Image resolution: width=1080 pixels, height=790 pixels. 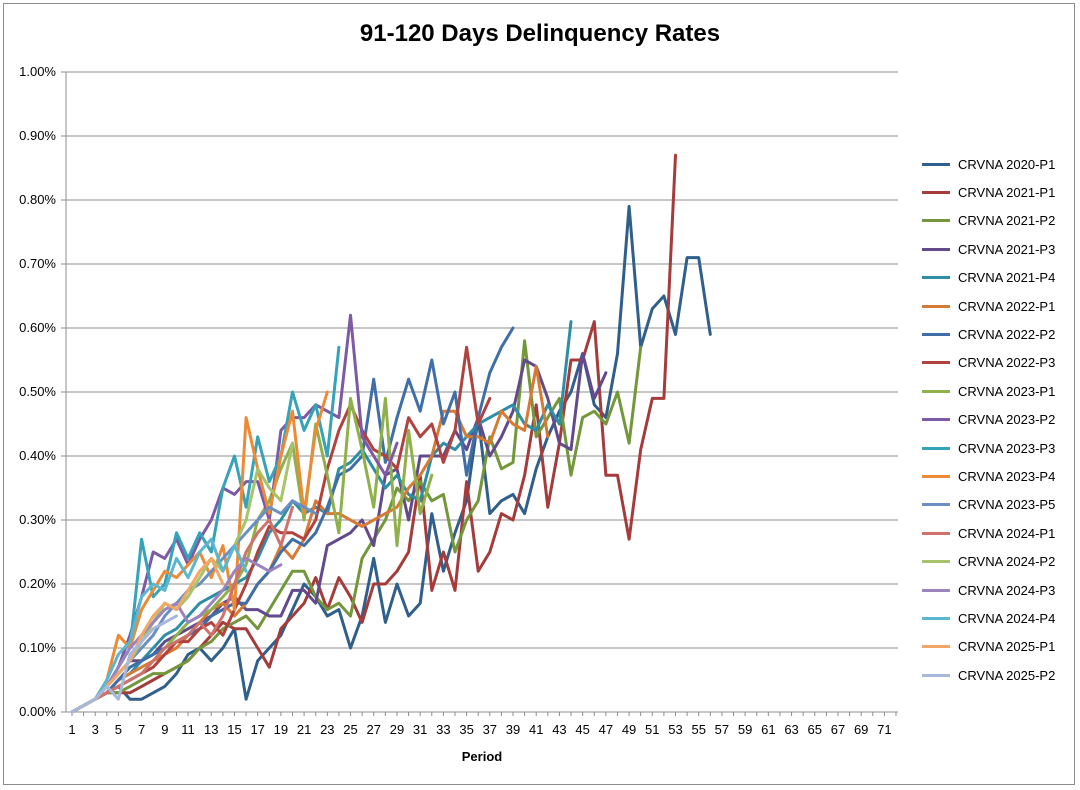 I want to click on legend-label: CRVNA 2024-P4, so click(x=1007, y=618).